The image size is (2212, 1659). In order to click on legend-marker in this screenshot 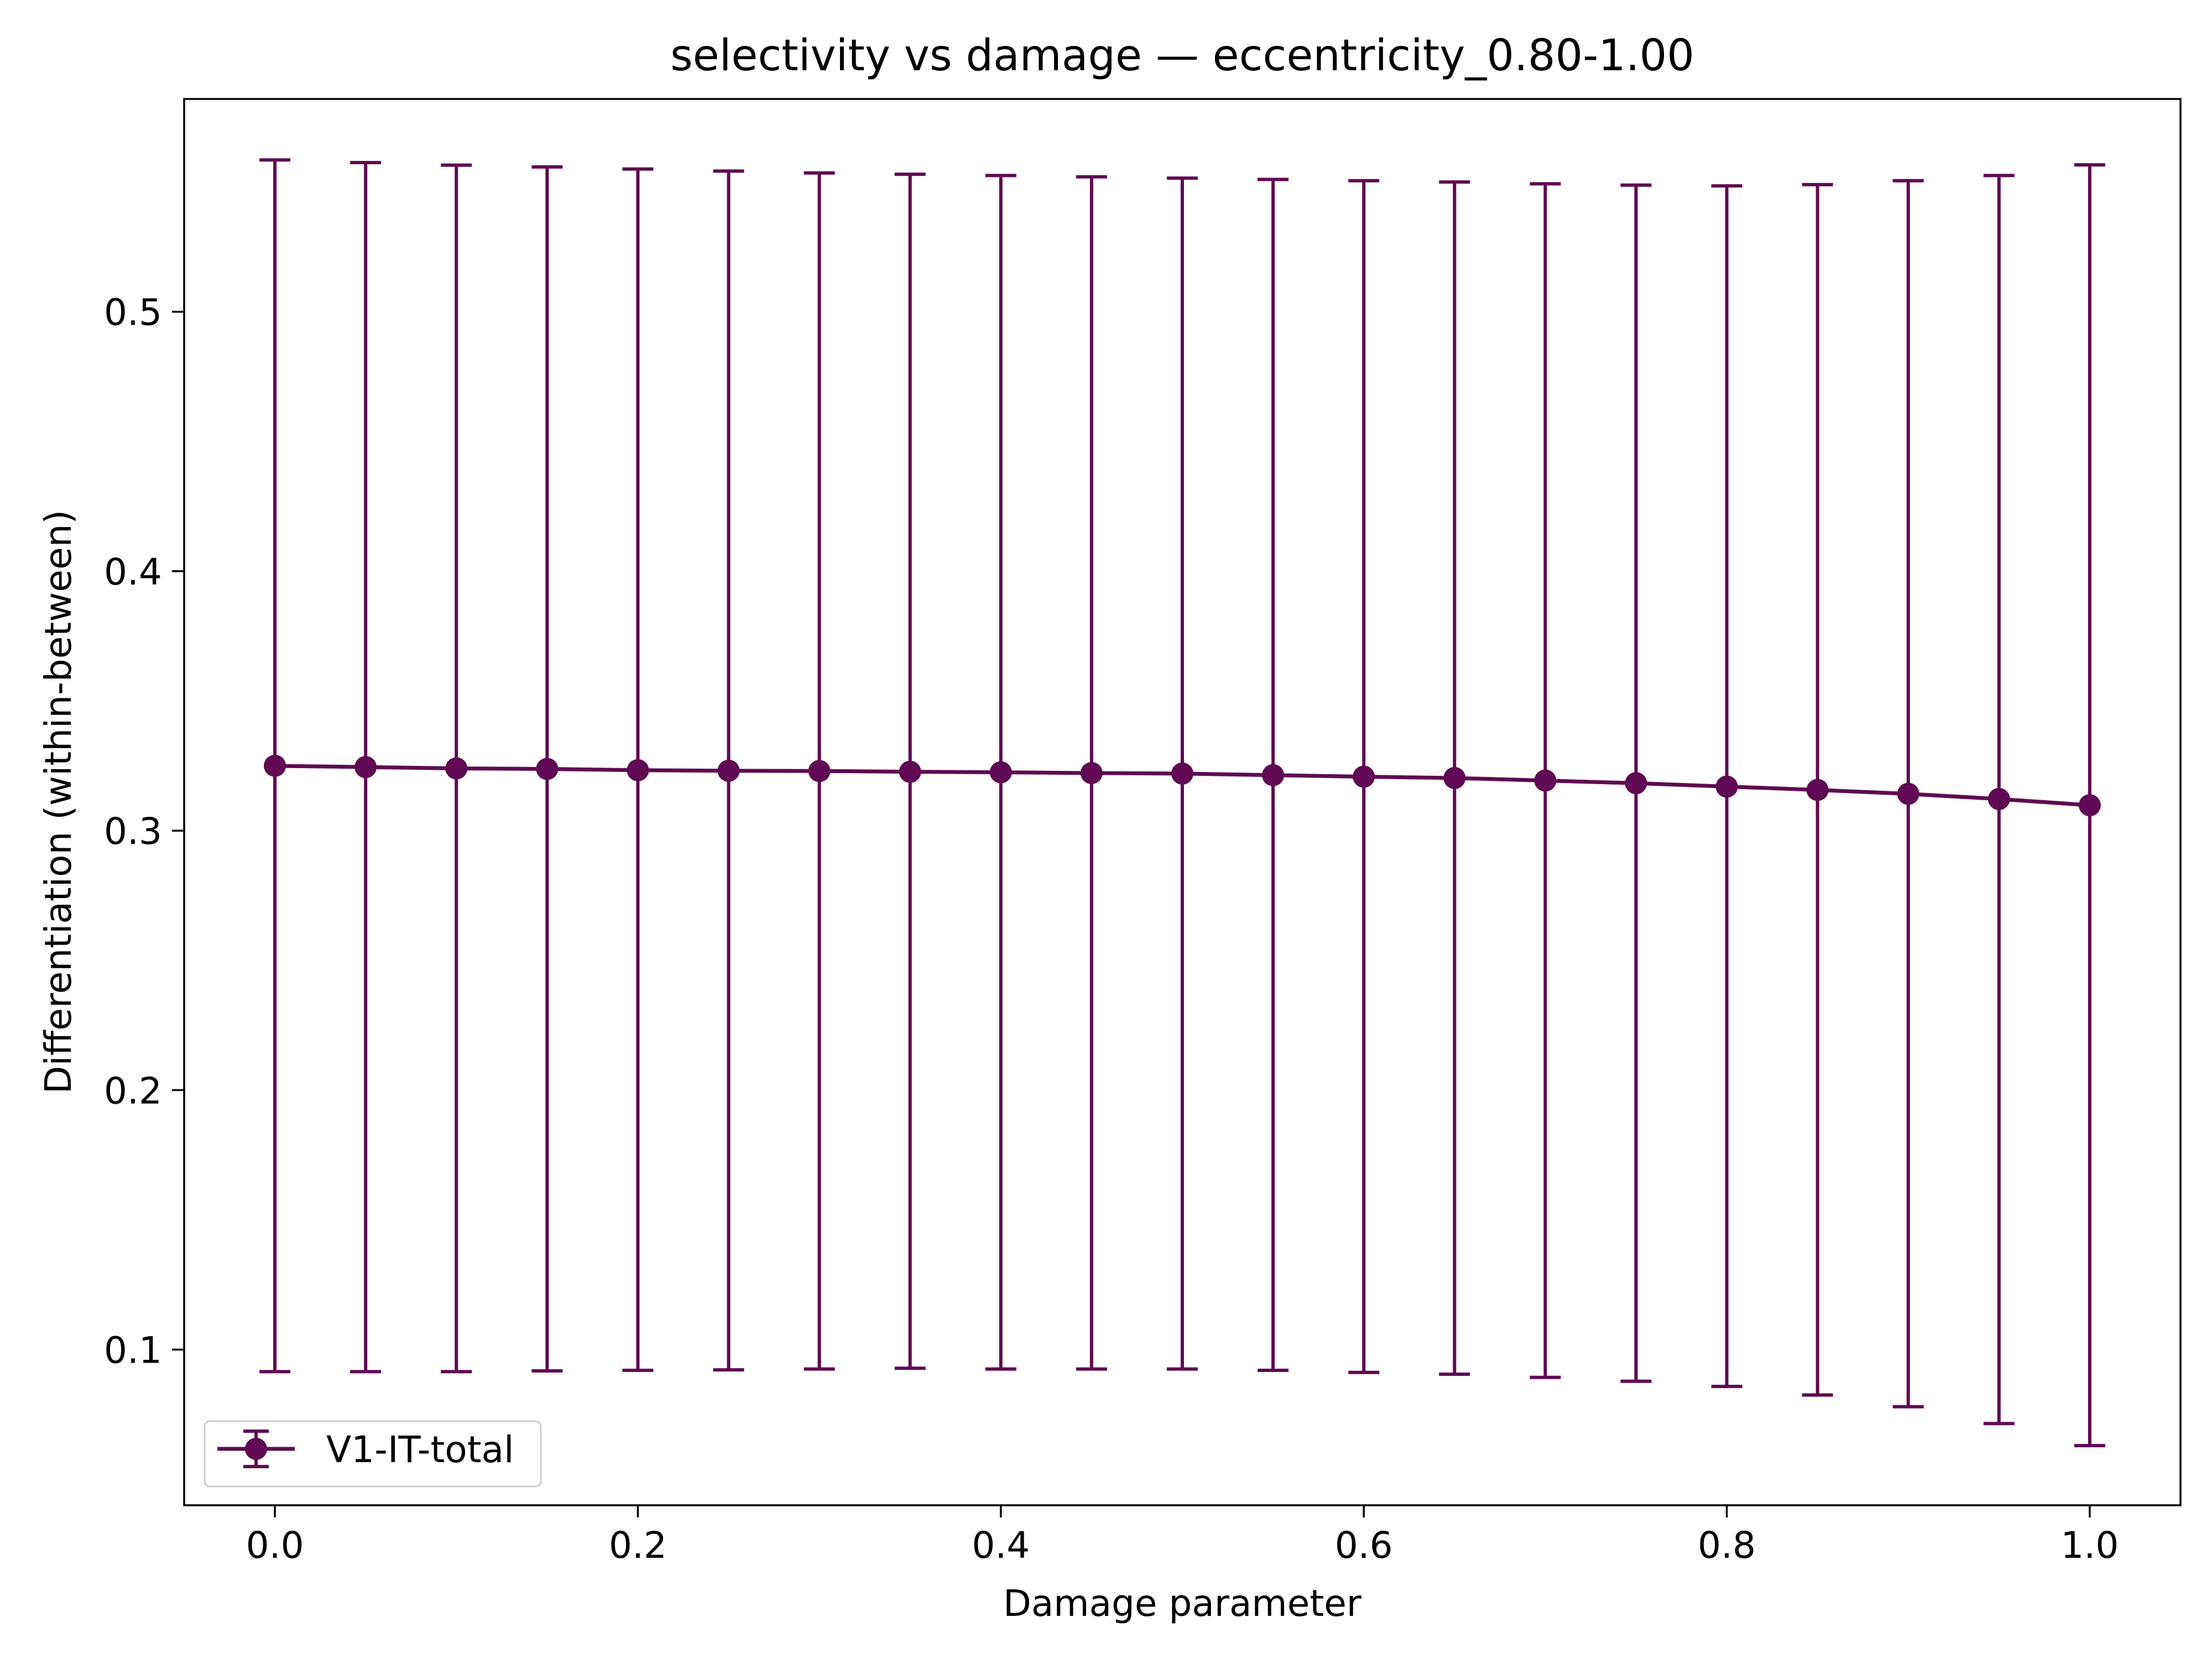, I will do `click(256, 1449)`.